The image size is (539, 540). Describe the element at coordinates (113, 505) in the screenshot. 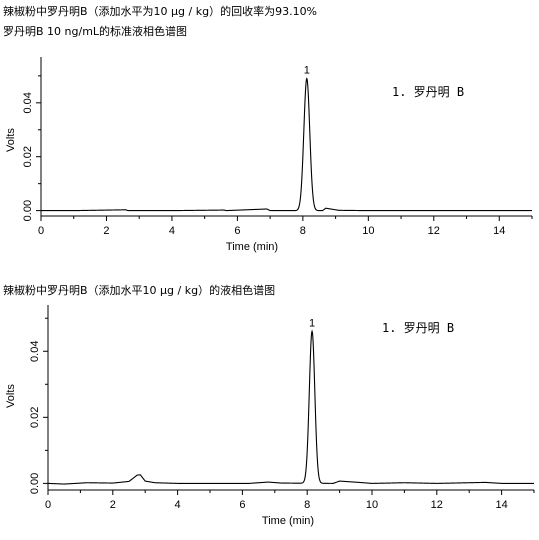

I see `chart2-x-tick-label: 2` at that location.